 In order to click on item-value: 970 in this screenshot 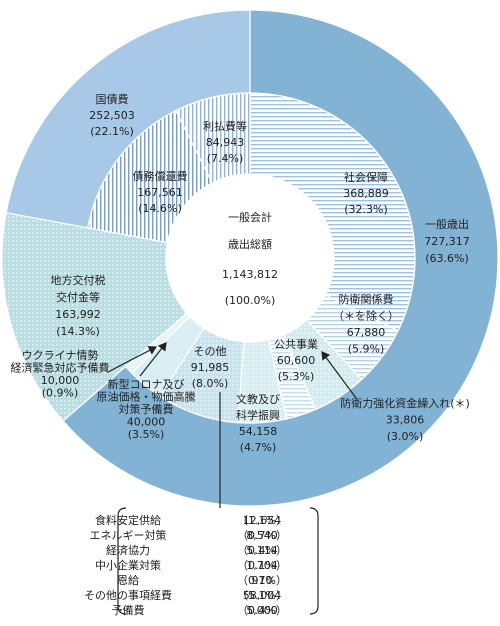, I will do `click(262, 580)`.